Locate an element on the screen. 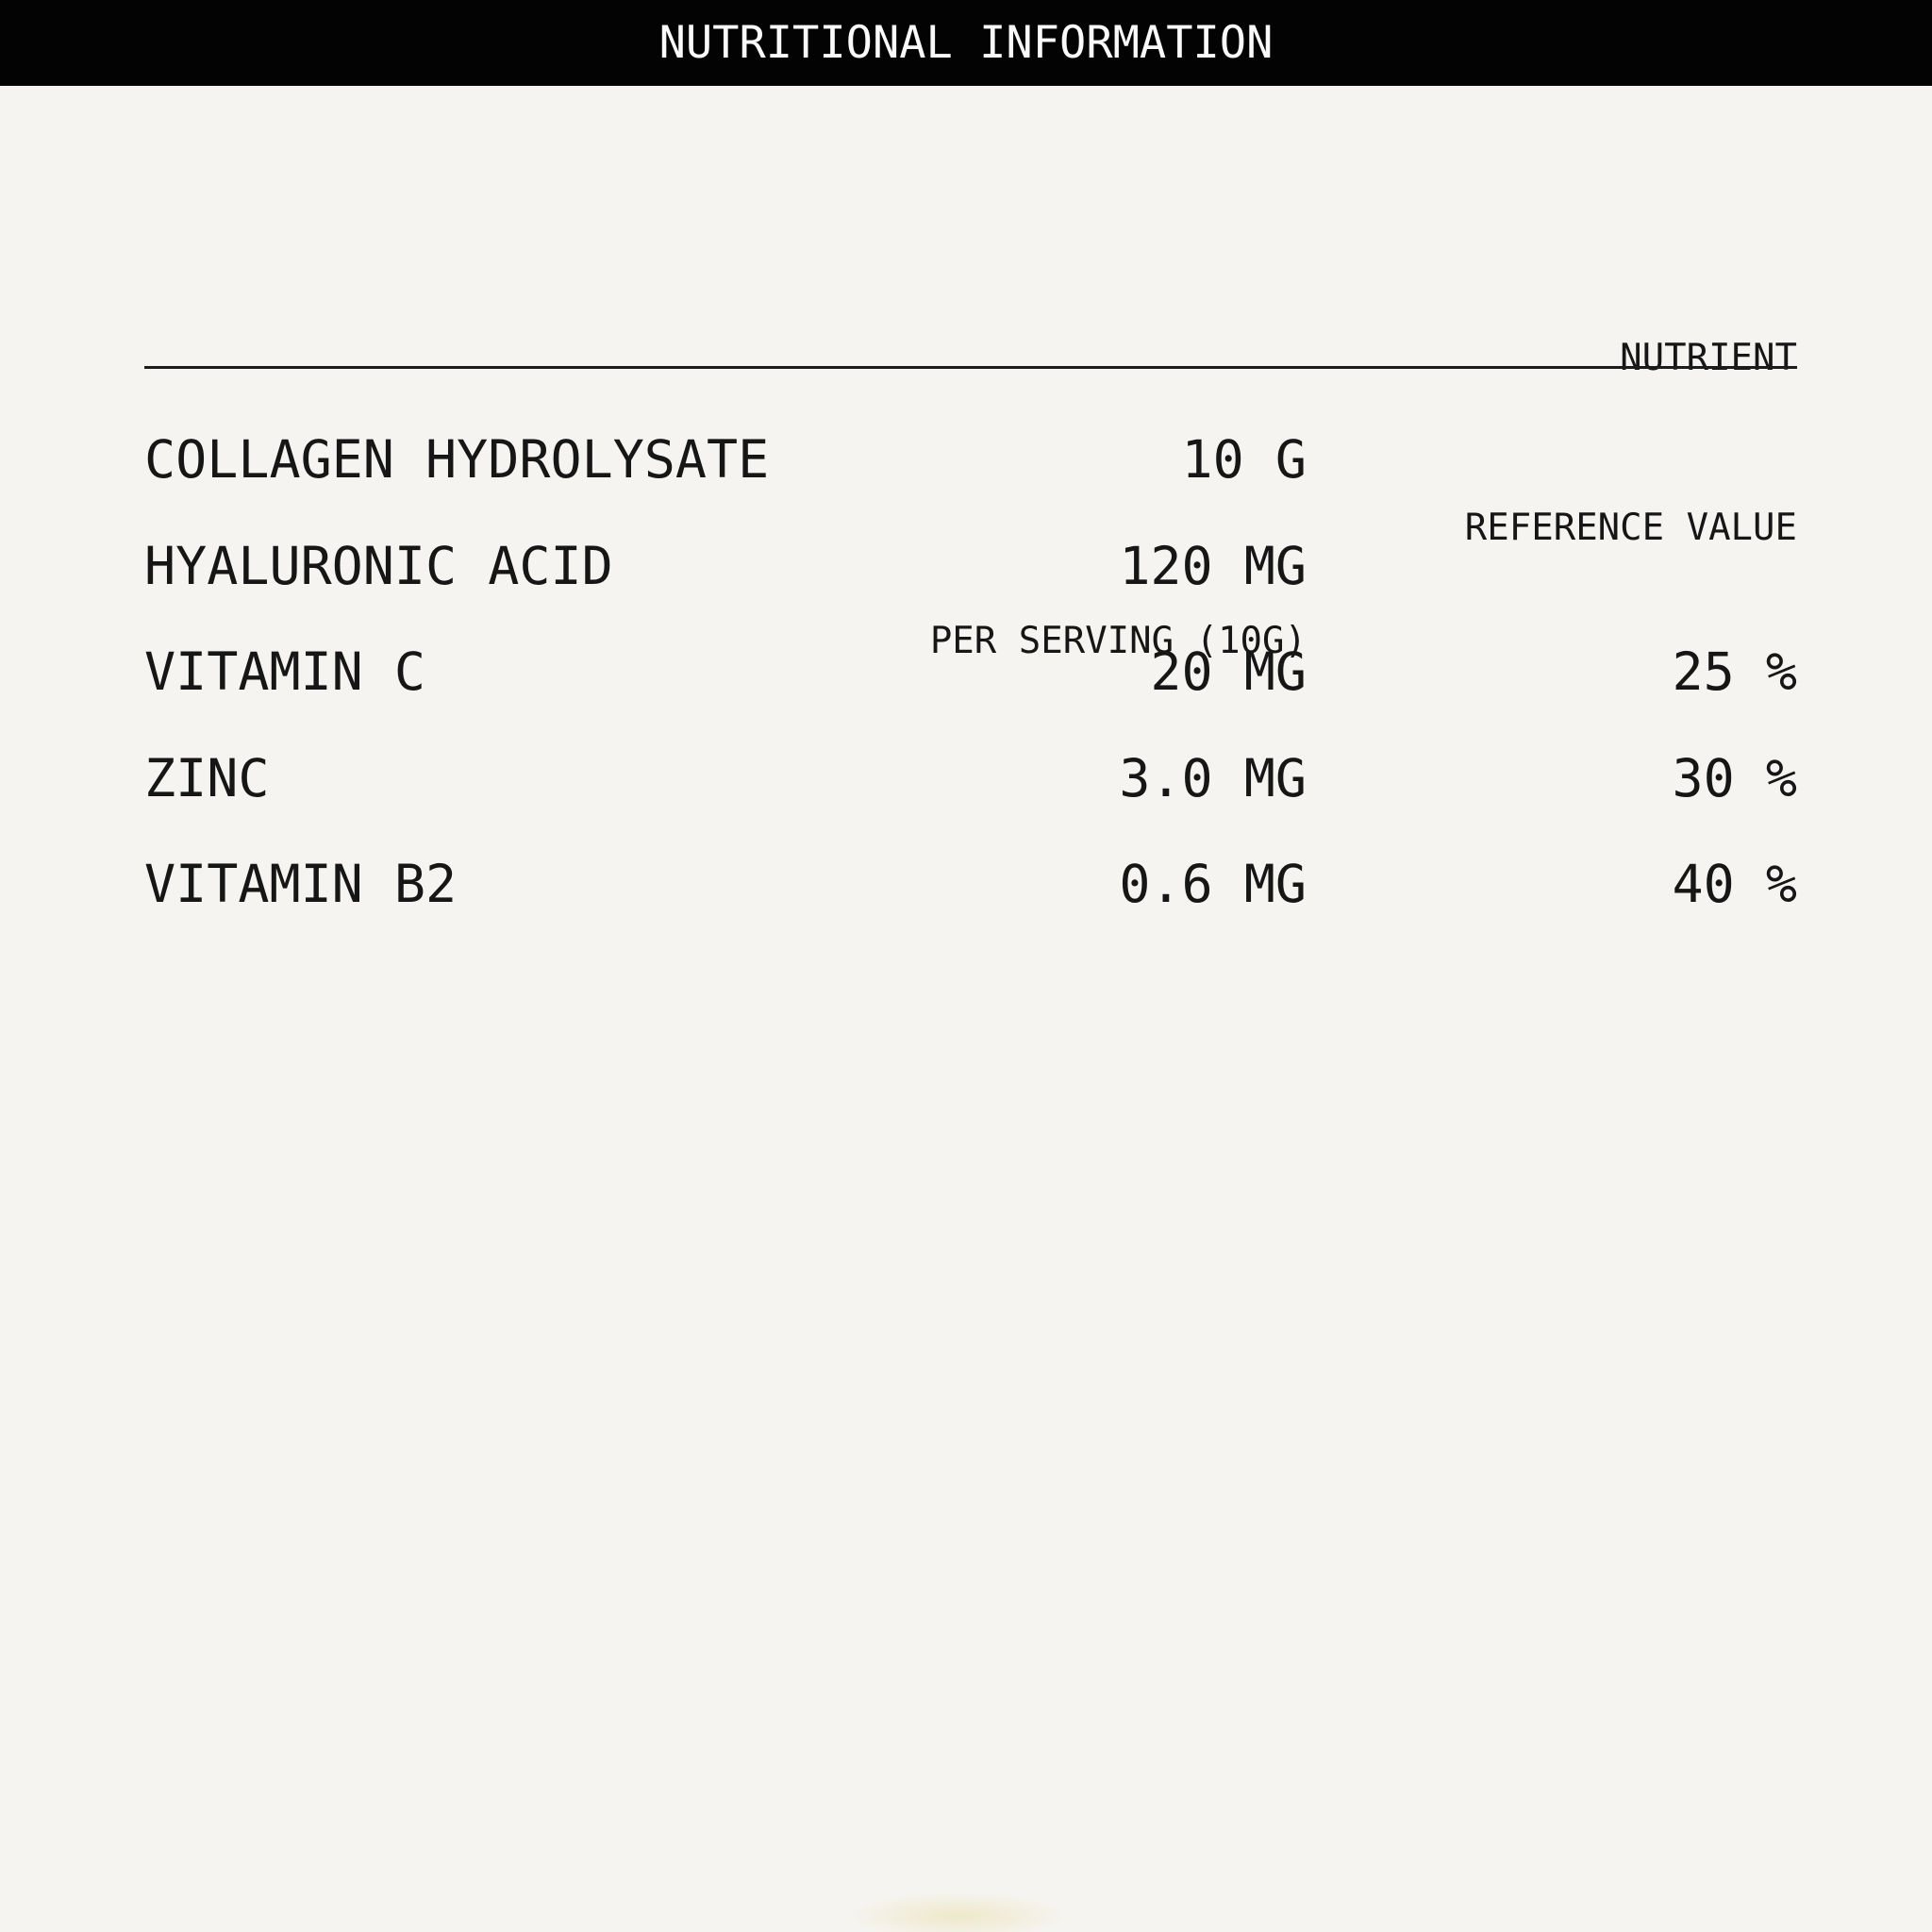 The image size is (1932, 1932). nrv-percent-cell: 25 % is located at coordinates (1735, 672).